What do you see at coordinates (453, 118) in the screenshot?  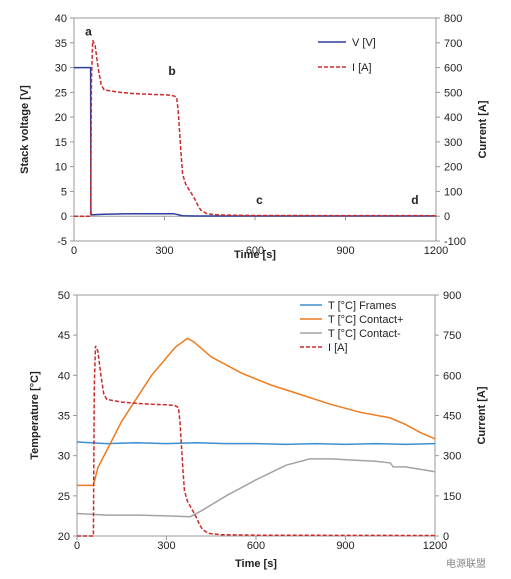 I see `y2-tick-label: 400` at bounding box center [453, 118].